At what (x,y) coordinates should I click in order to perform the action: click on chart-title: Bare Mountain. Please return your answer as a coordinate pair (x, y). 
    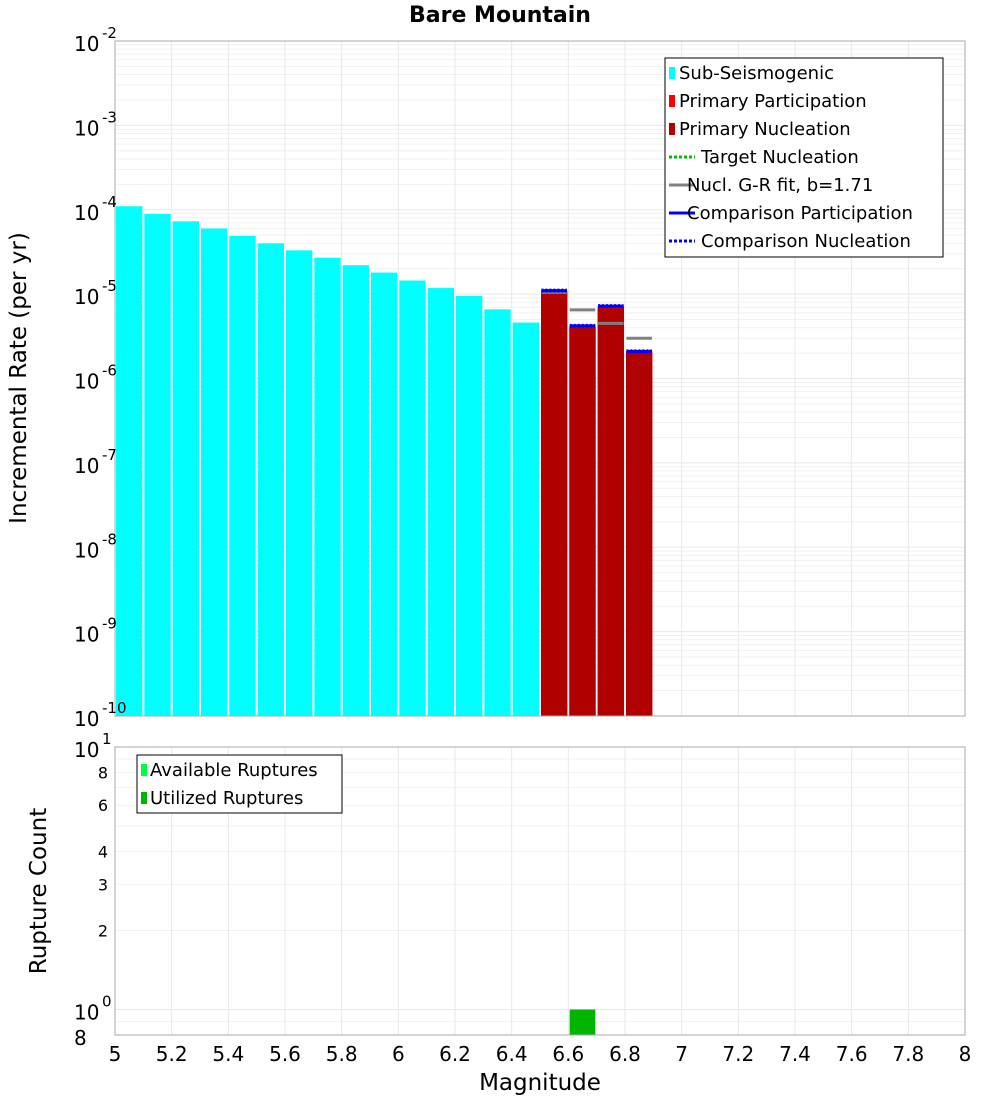
    Looking at the image, I should click on (500, 15).